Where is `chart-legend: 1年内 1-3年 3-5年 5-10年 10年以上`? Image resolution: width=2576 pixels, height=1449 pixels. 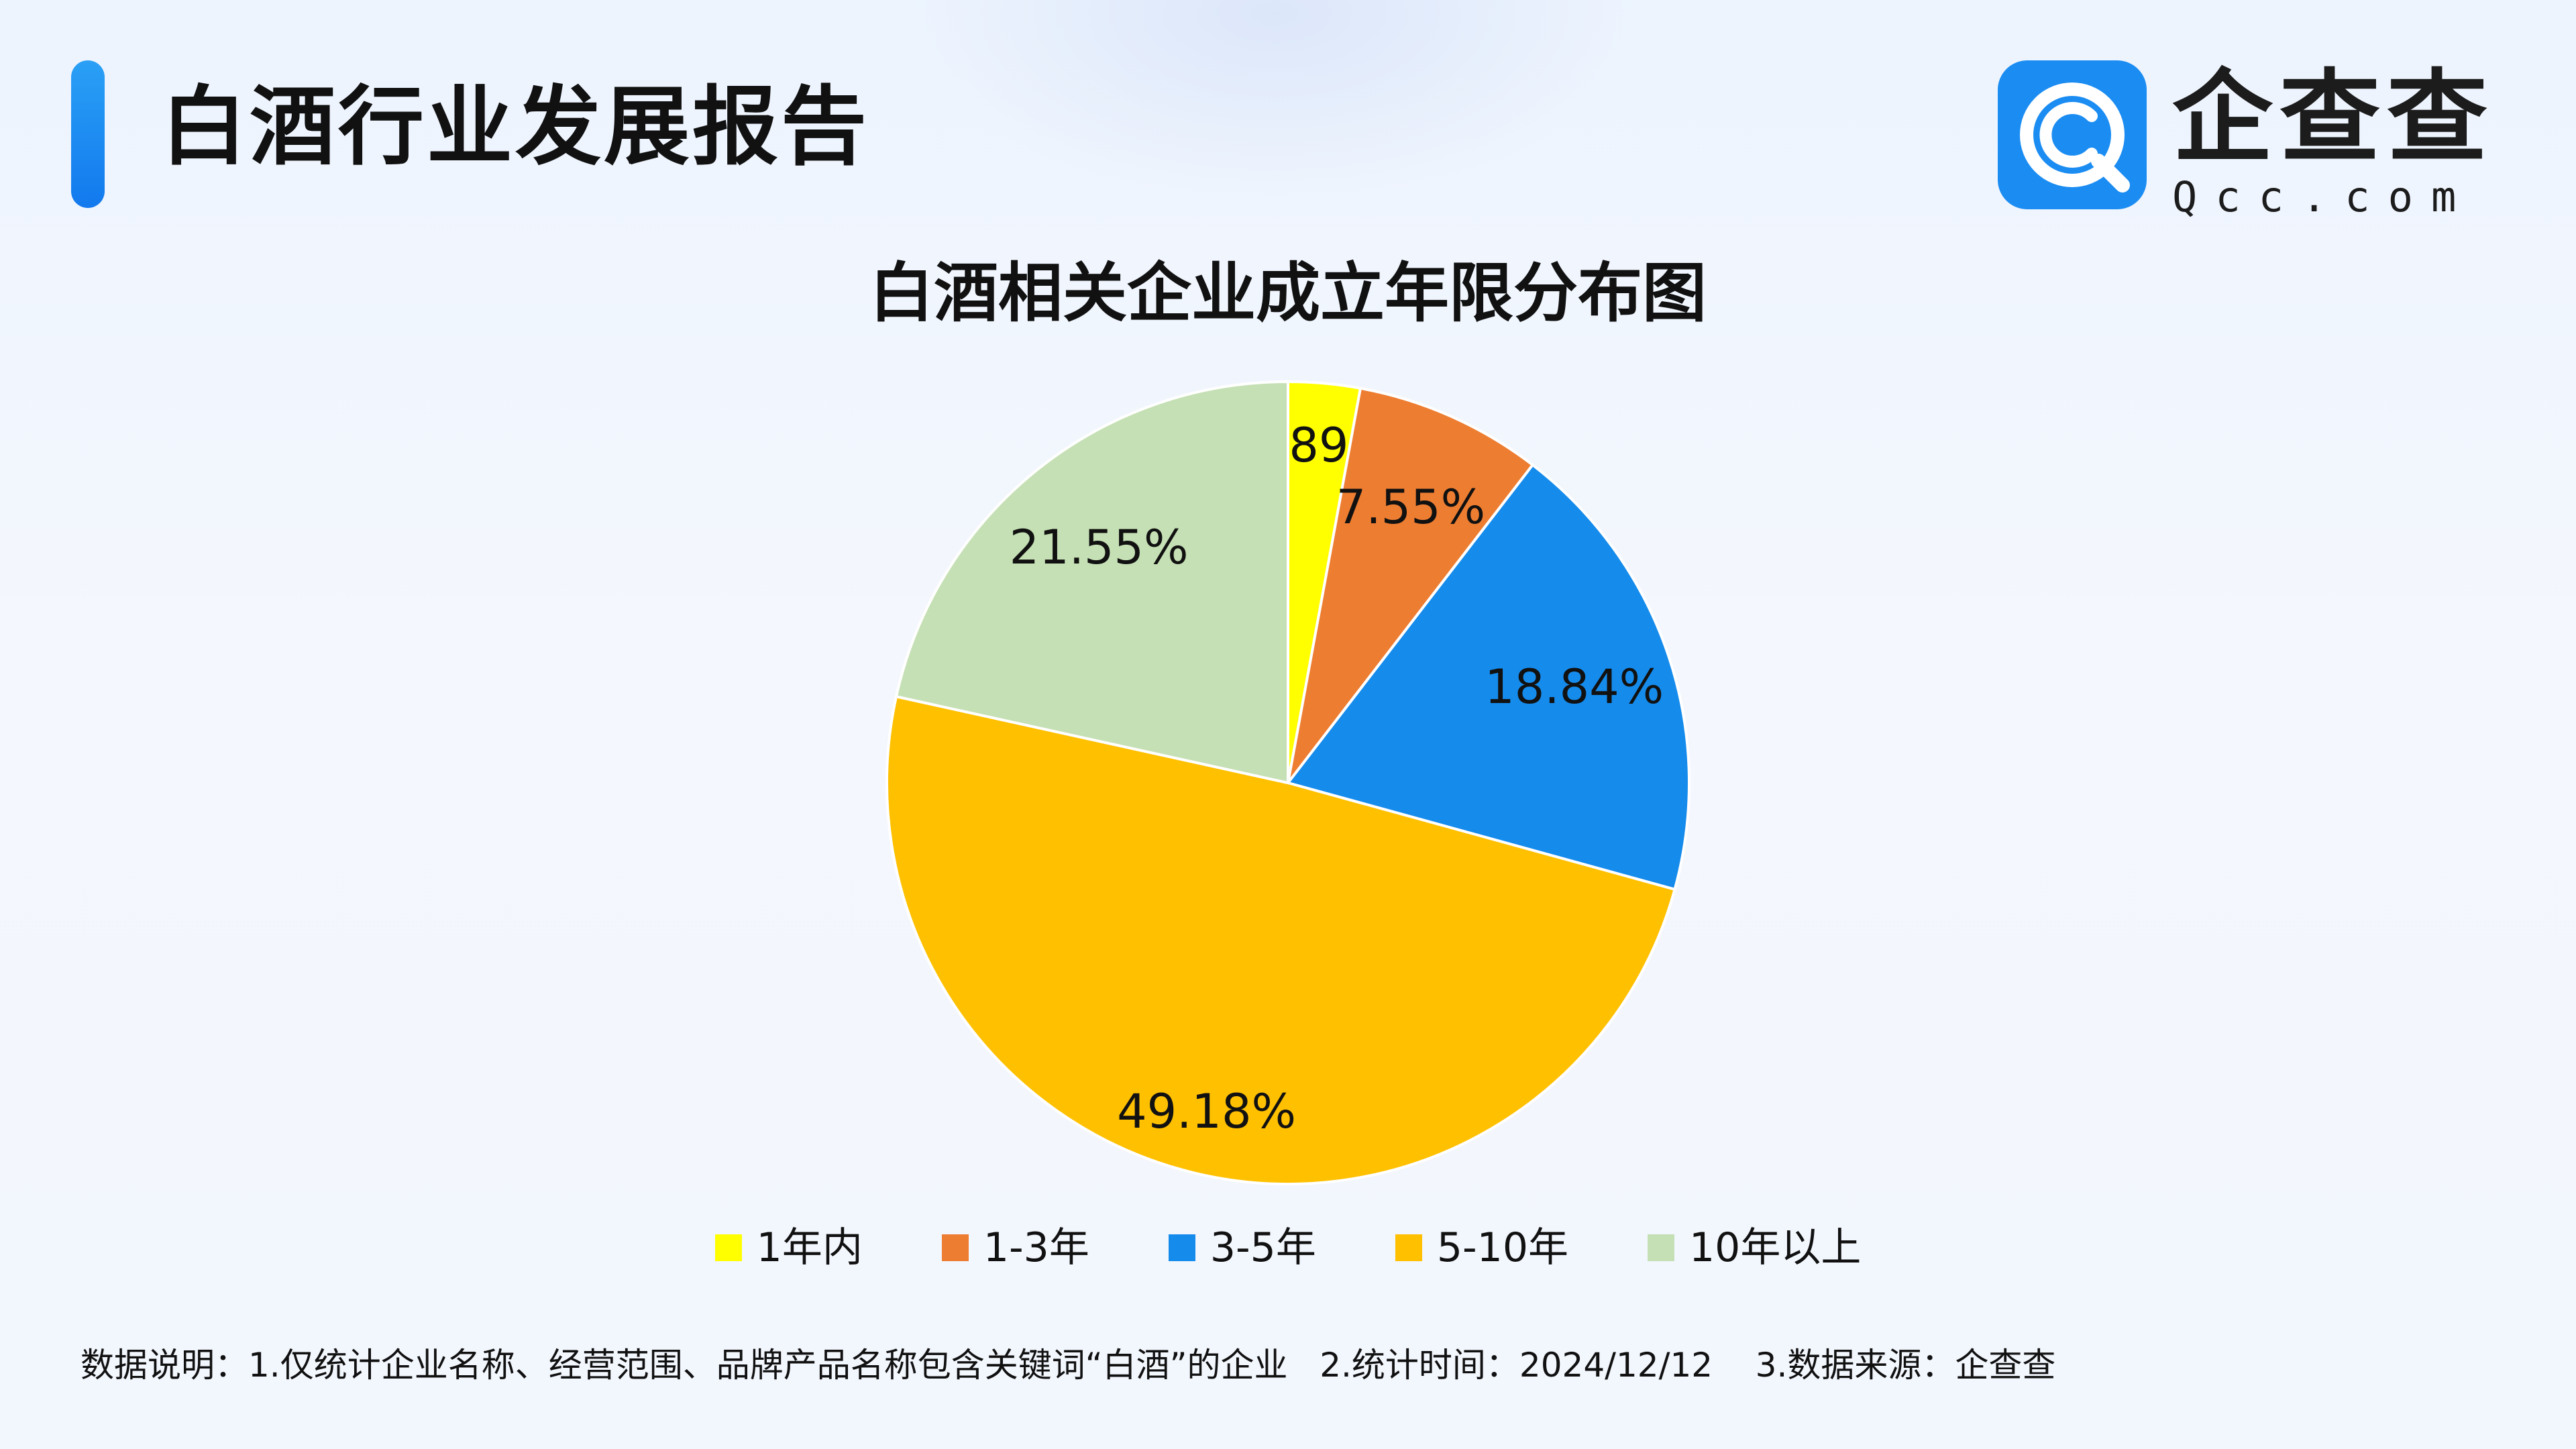 chart-legend: 1年内 1-3年 3-5年 5-10年 10年以上 is located at coordinates (1288, 1248).